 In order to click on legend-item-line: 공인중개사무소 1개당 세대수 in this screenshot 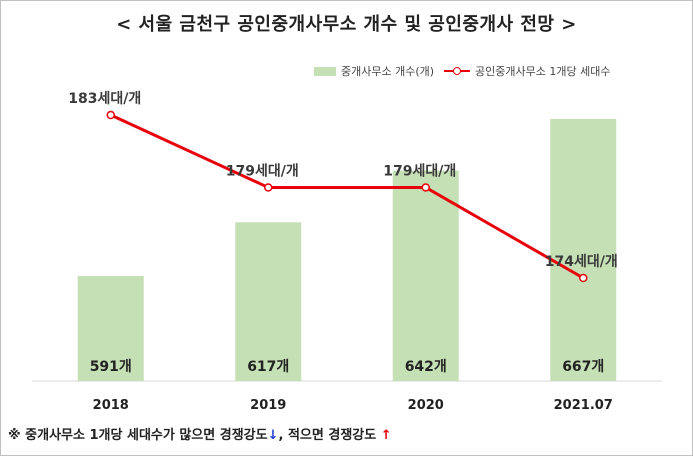, I will do `click(527, 71)`.